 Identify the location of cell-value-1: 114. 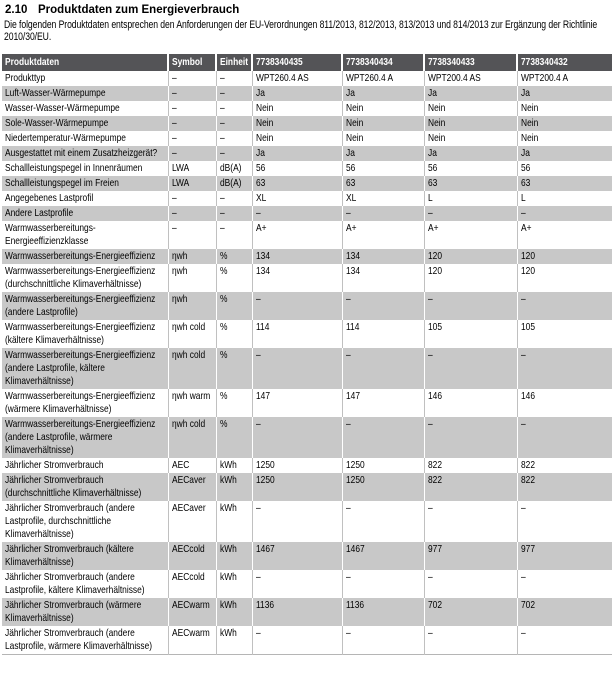
(383, 334).